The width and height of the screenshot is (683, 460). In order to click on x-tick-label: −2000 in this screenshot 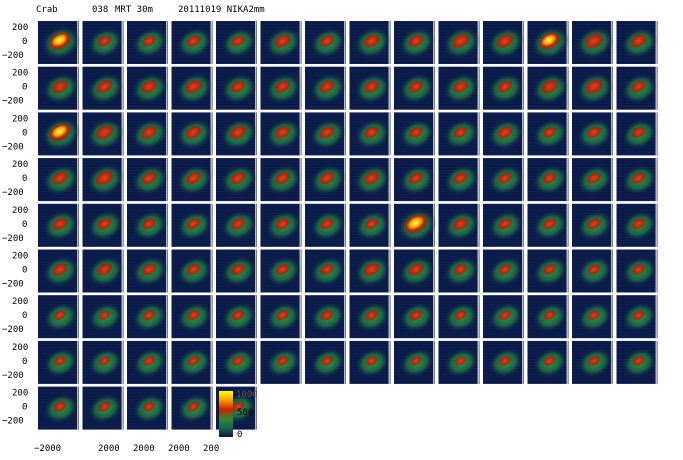, I will do `click(47, 449)`.